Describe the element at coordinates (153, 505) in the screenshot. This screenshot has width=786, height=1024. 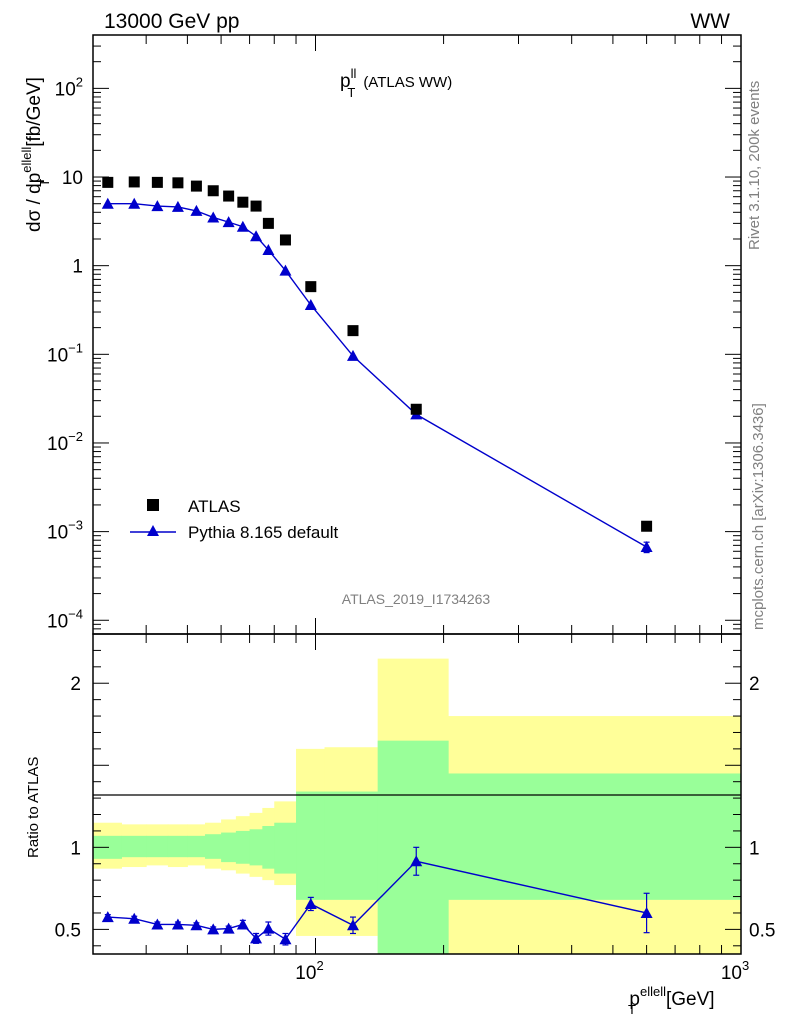
I see `legend-atlas-marker` at that location.